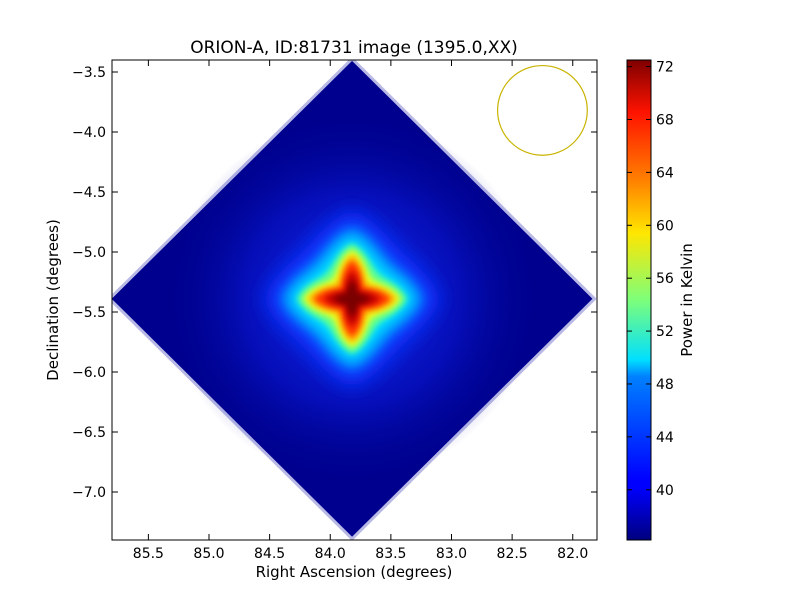 Image resolution: width=800 pixels, height=600 pixels. Describe the element at coordinates (148, 554) in the screenshot. I see `x-tick-label: 85.5` at that location.